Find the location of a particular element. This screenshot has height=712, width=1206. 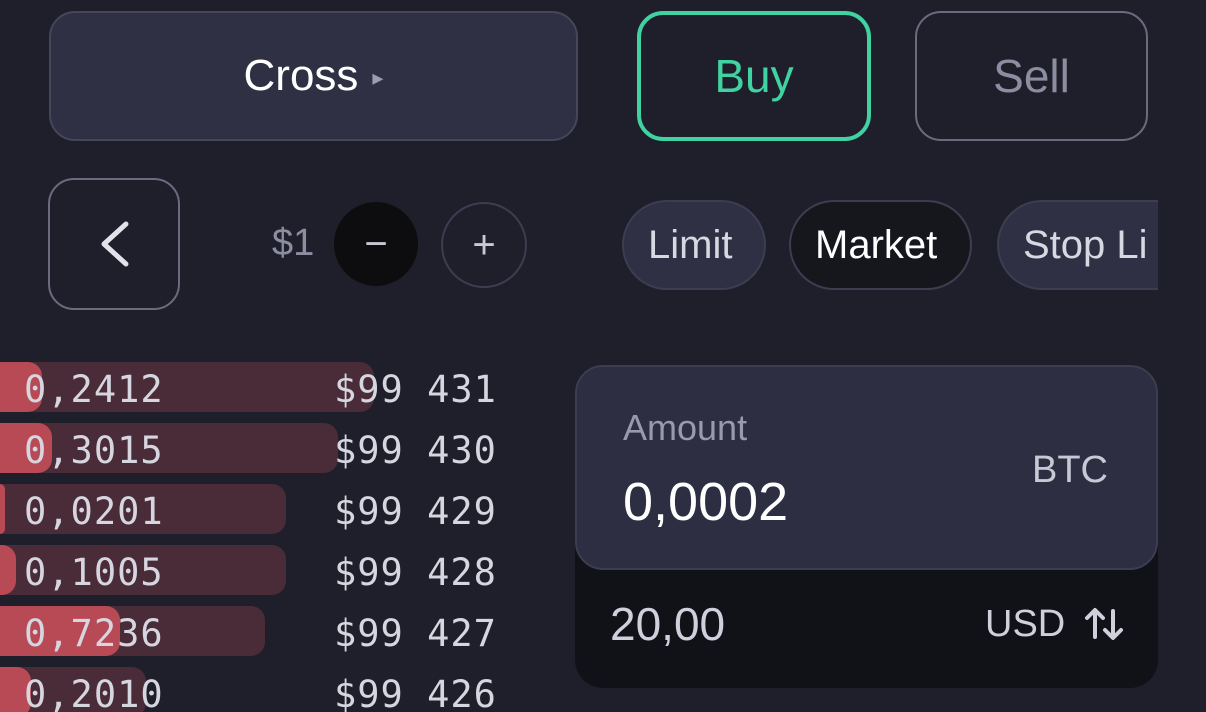

order-type-tabs: Limit Market Stop Li is located at coordinates (890, 245).